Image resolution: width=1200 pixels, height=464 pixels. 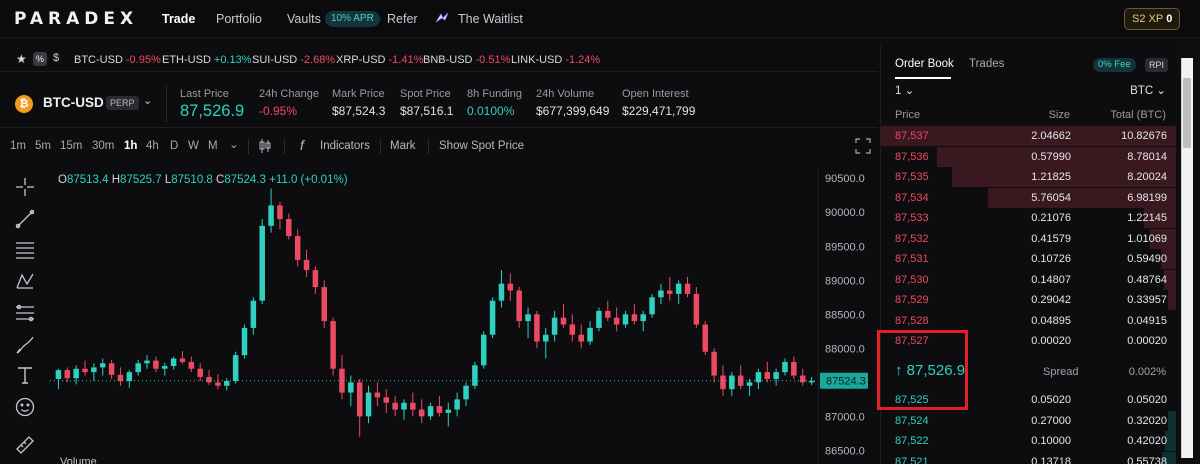 I want to click on nav-portfolio: Portfolio, so click(x=239, y=19).